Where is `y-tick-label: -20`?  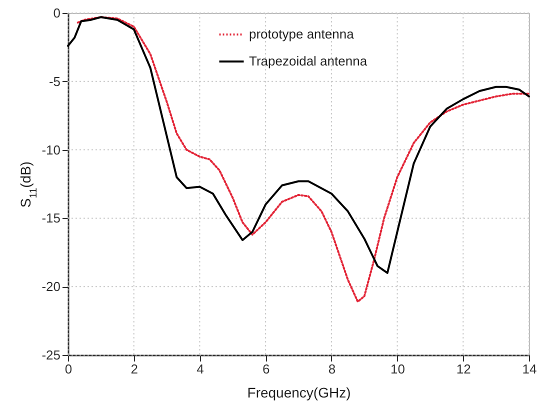
y-tick-label: -20 is located at coordinates (51, 286).